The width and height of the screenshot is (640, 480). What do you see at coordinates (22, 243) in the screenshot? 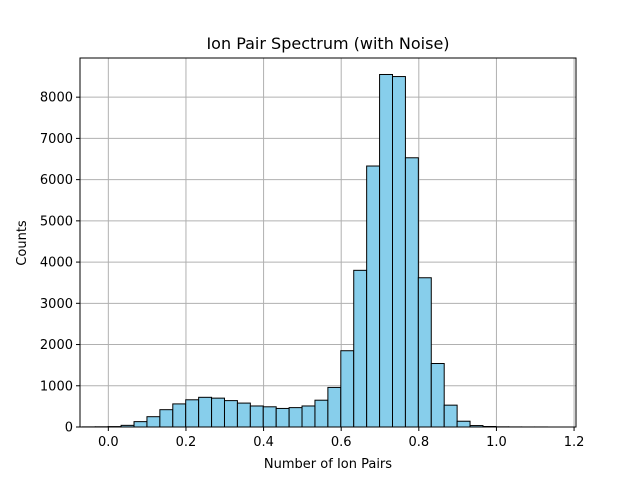
I see `y-axis-title: Counts` at bounding box center [22, 243].